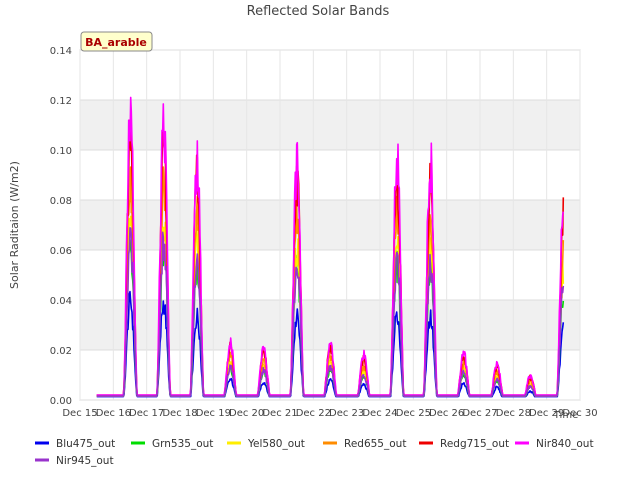 This screenshot has width=640, height=480. What do you see at coordinates (61, 351) in the screenshot?
I see `y-tick-label: 0.02` at bounding box center [61, 351].